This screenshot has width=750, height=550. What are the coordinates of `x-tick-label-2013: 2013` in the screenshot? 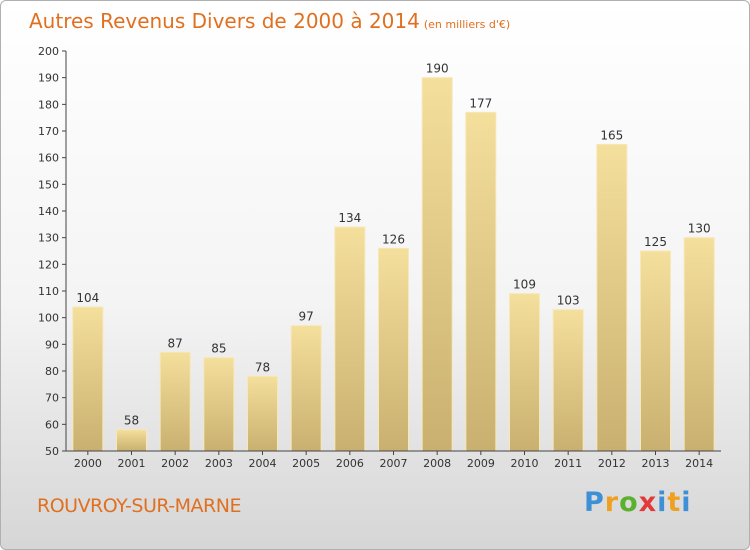 It's located at (656, 463).